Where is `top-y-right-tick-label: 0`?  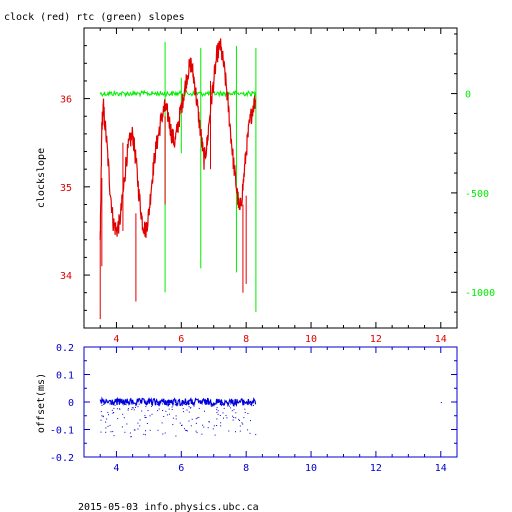 top-y-right-tick-label: 0 is located at coordinates (468, 95).